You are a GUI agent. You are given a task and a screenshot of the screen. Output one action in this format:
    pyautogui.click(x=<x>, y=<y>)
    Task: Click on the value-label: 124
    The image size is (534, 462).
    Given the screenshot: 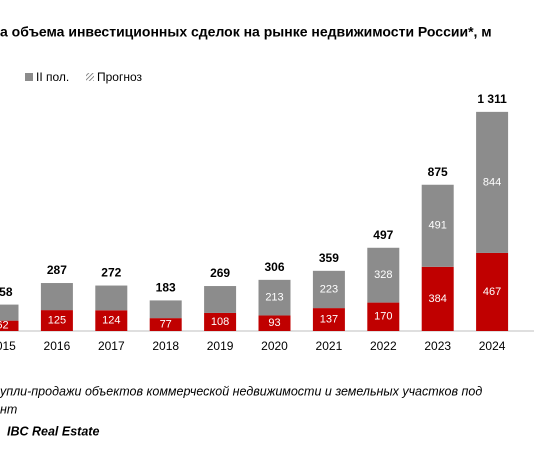 What is the action you would take?
    pyautogui.click(x=111, y=321)
    